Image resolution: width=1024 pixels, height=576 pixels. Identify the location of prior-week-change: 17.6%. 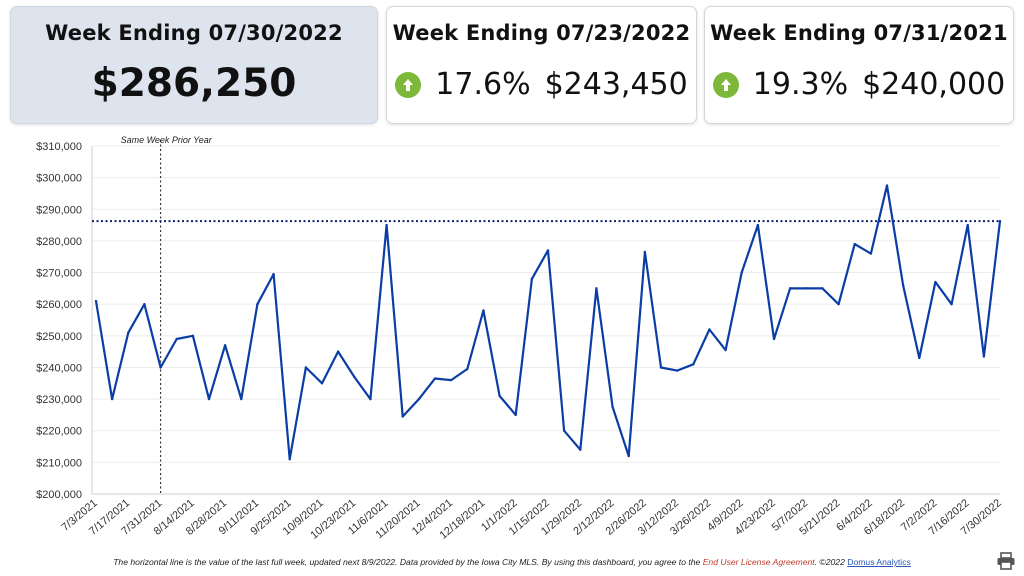
(483, 84).